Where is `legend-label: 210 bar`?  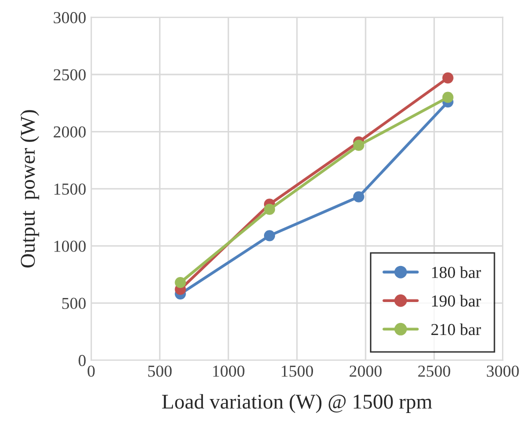
legend-label: 210 bar is located at coordinates (456, 329).